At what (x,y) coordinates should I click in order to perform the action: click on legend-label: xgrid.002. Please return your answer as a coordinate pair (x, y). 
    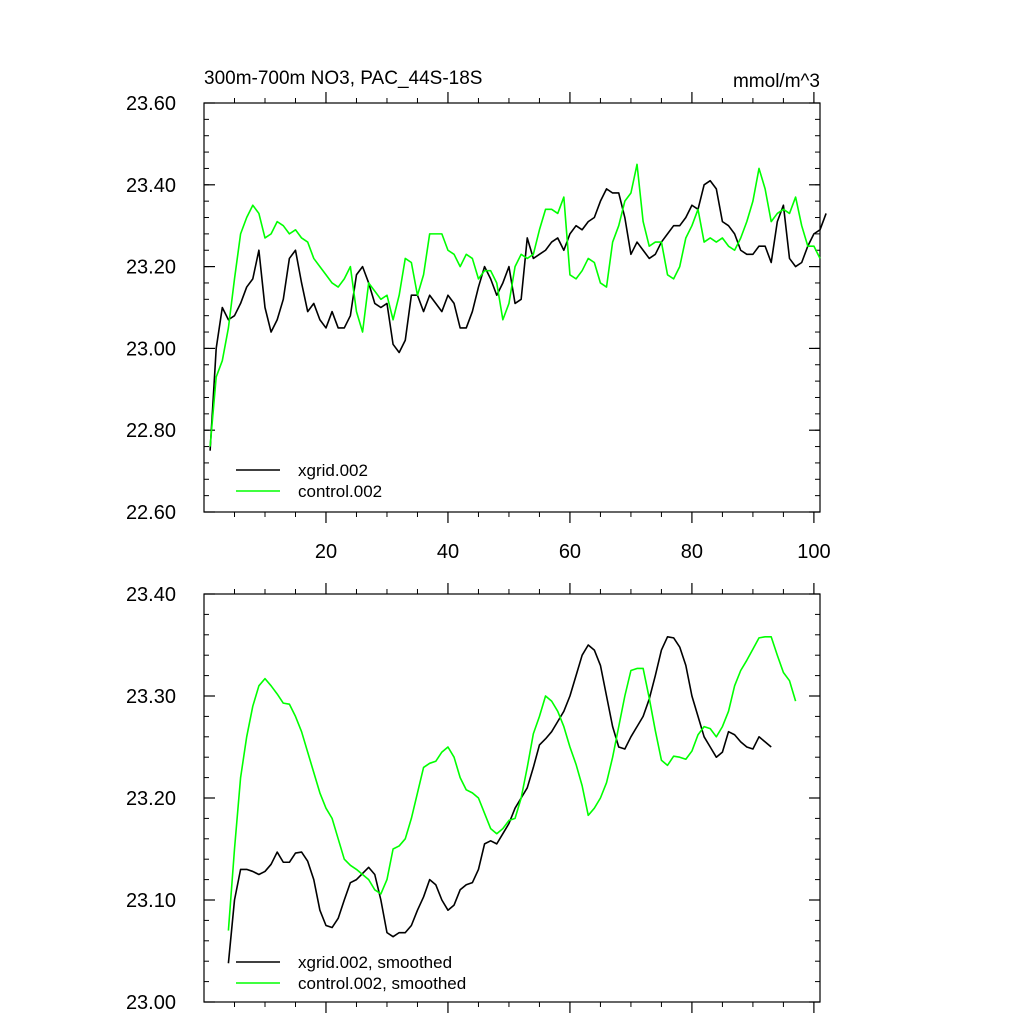
    Looking at the image, I should click on (333, 470).